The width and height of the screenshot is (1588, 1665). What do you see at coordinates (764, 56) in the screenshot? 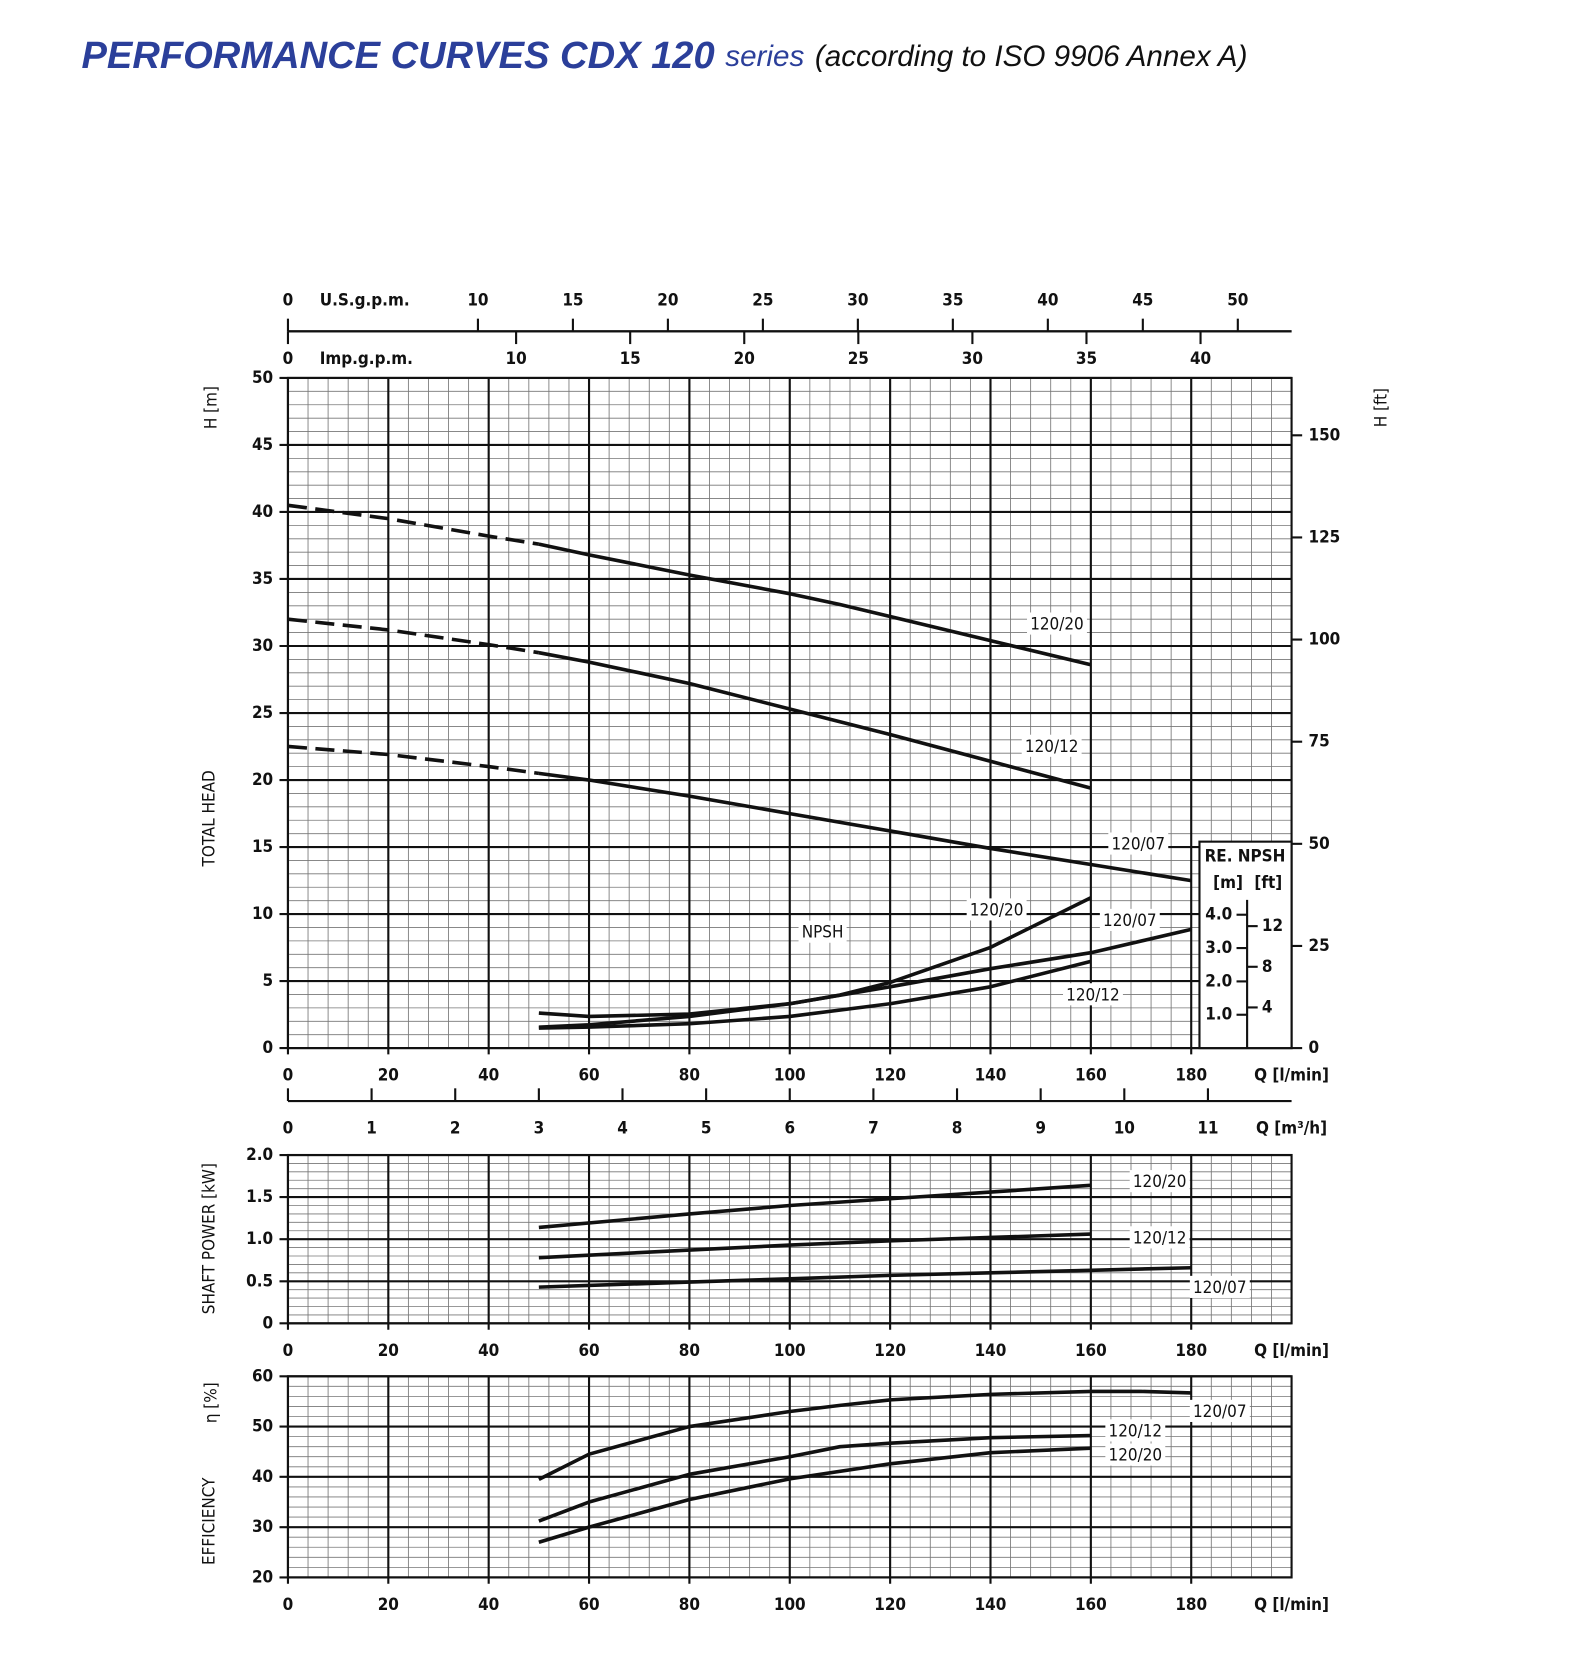
I see `title-series: series` at bounding box center [764, 56].